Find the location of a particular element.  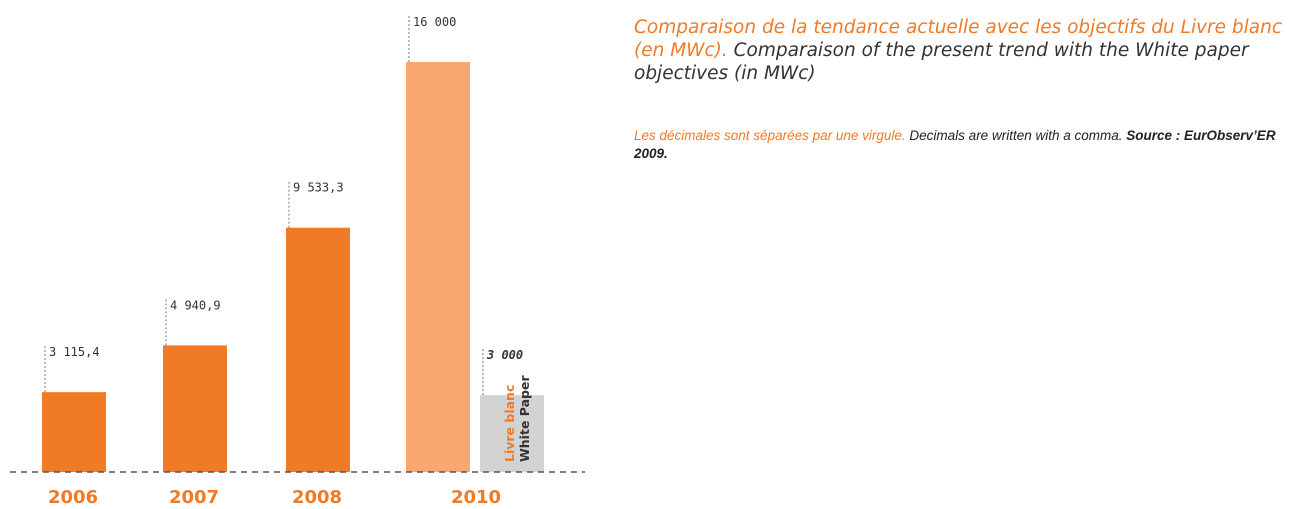

value-label-2010: 16 000 is located at coordinates (434, 22).